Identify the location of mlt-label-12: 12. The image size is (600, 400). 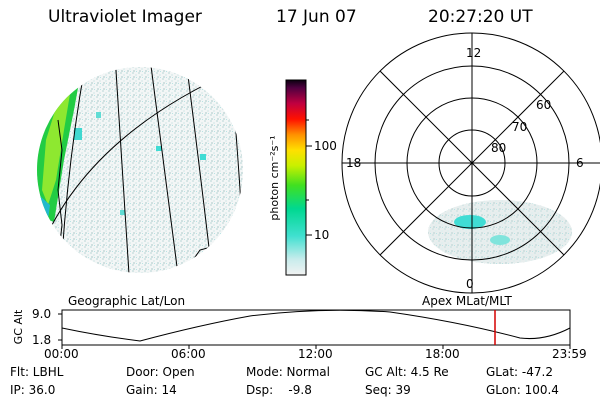
(474, 53).